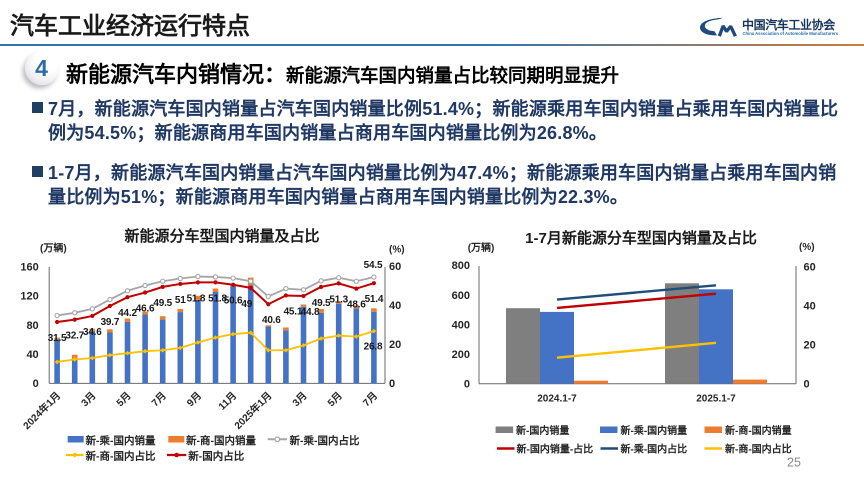 The width and height of the screenshot is (864, 486). What do you see at coordinates (789, 24) in the screenshot?
I see `svg-text: 中国汽车工业协会` at bounding box center [789, 24].